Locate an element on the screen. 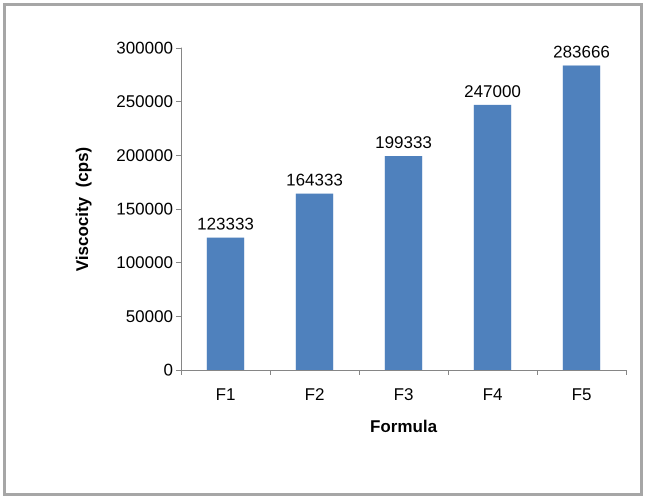 This screenshot has height=499, width=646. x-tick-label: F1 is located at coordinates (226, 394).